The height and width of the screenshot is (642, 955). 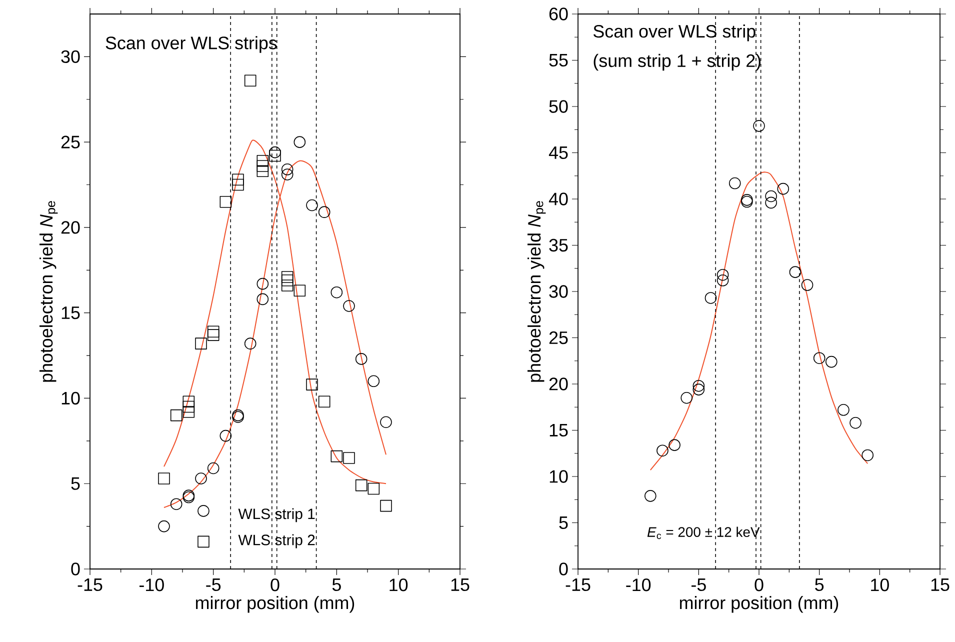 What do you see at coordinates (558, 14) in the screenshot?
I see `y-tick-label: 60` at bounding box center [558, 14].